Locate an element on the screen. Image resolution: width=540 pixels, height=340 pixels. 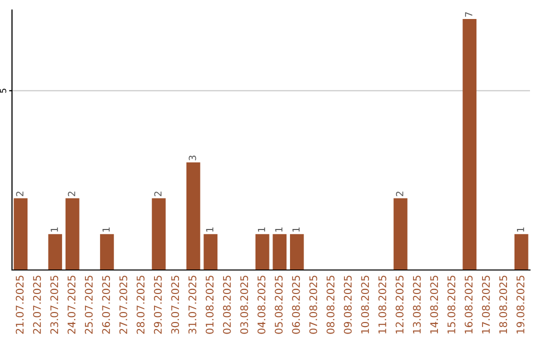
x-tick-label: 11.08.2025 is located at coordinates (382, 305).